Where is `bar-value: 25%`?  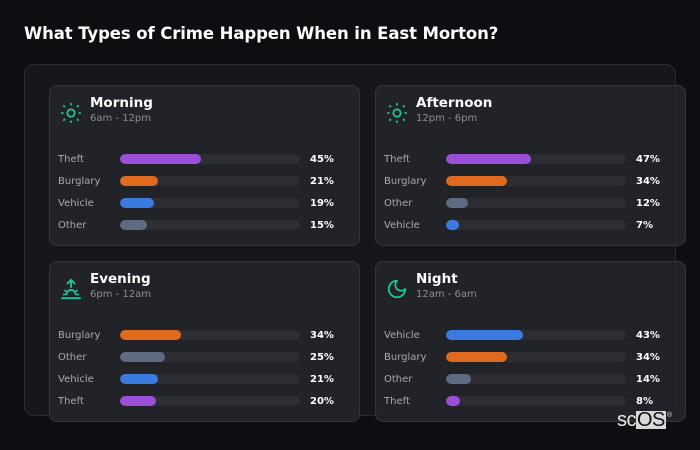
bar-value: 25% is located at coordinates (322, 357).